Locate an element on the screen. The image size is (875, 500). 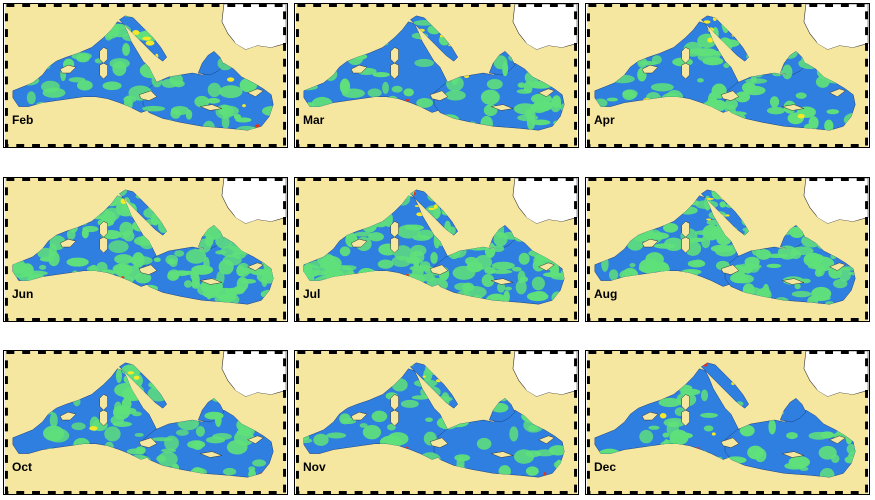
map-panel-oct: Oct is located at coordinates (145, 422).